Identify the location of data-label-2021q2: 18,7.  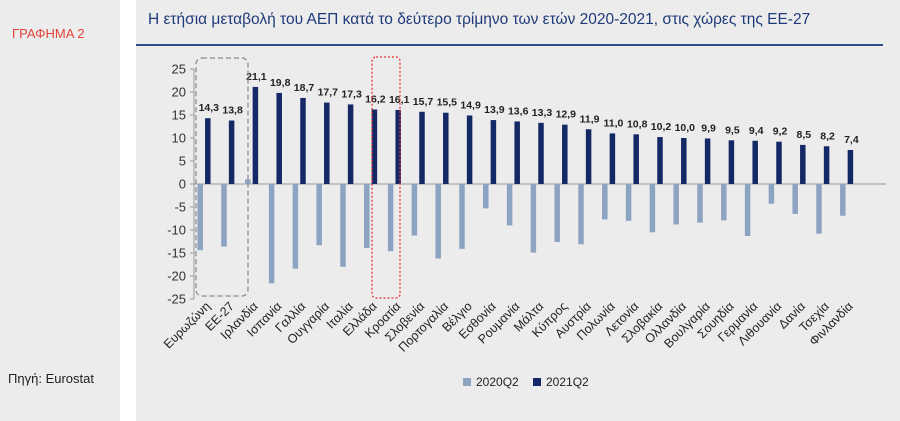
(304, 88).